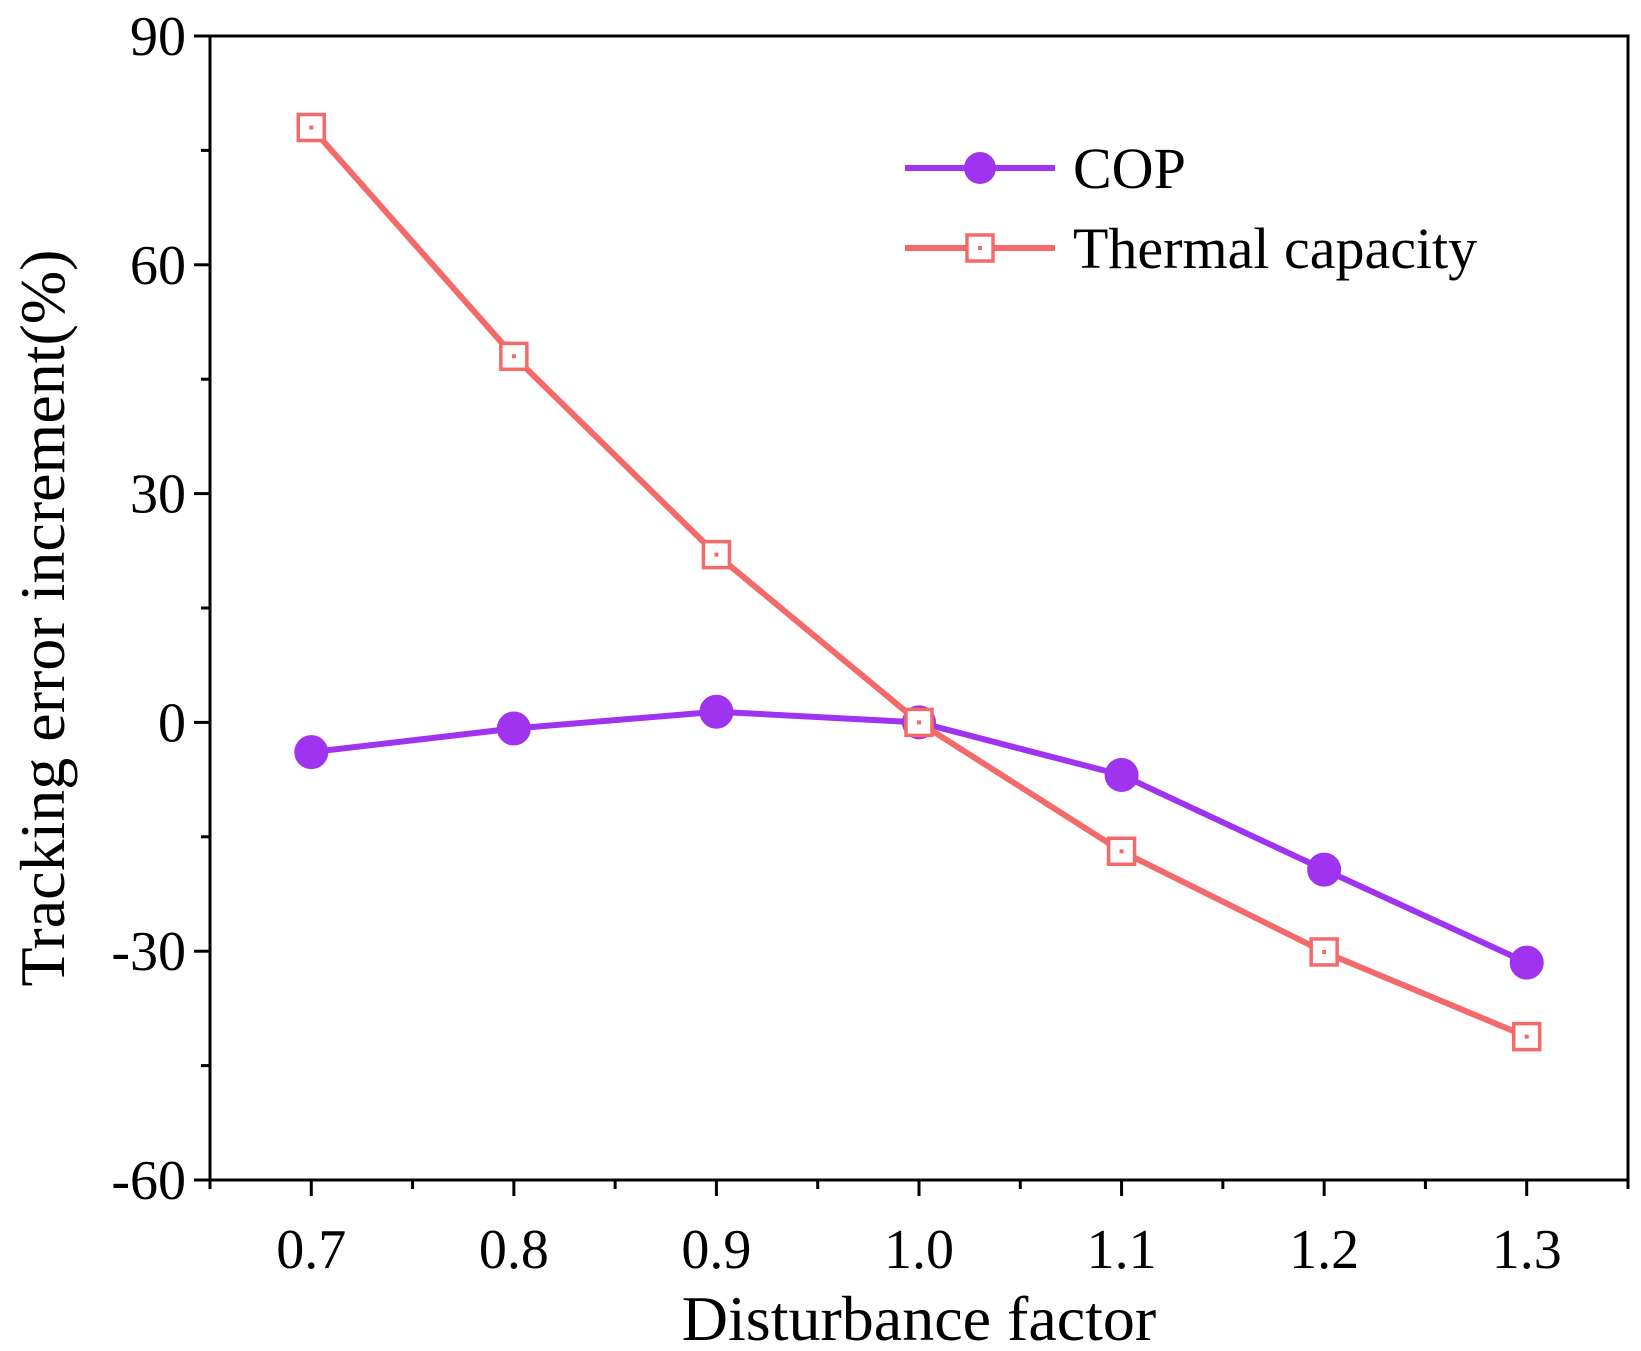 The width and height of the screenshot is (1641, 1351). What do you see at coordinates (1527, 1250) in the screenshot?
I see `x-tick-label: 1.3` at bounding box center [1527, 1250].